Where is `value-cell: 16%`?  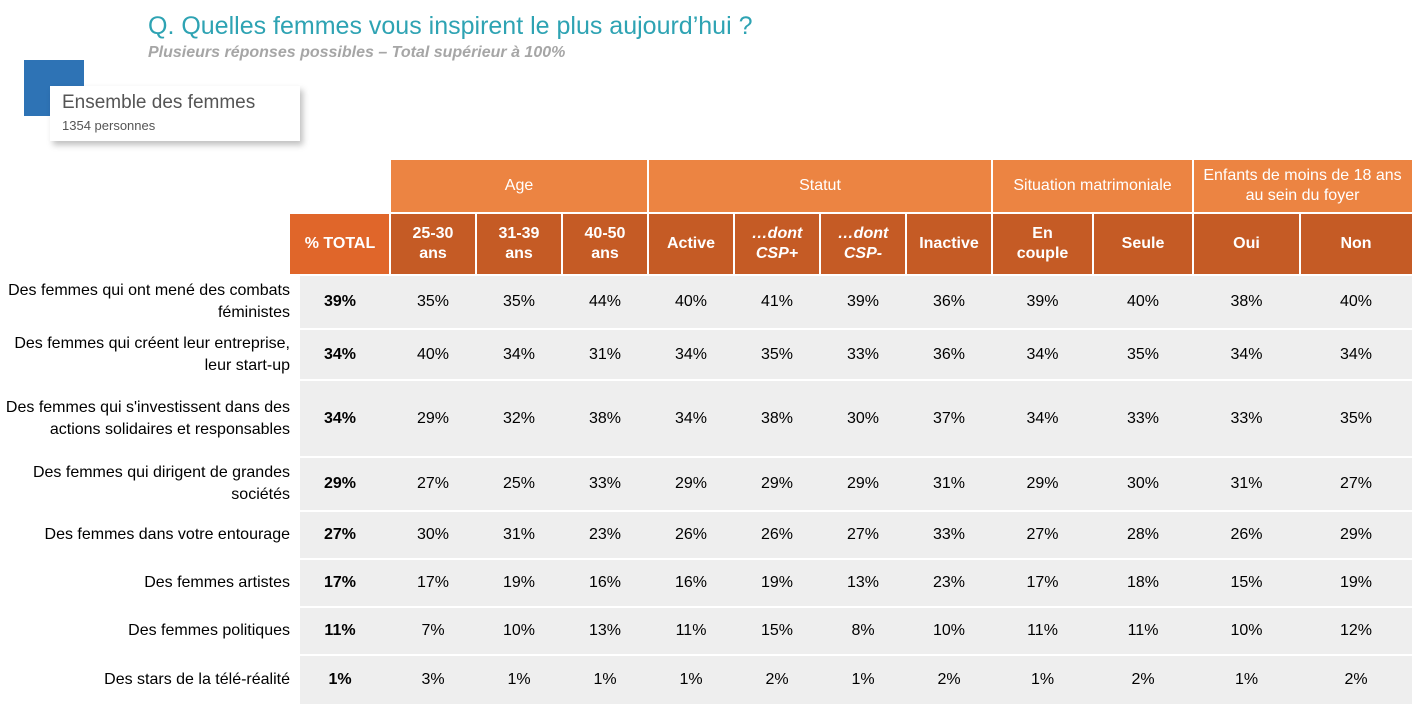
value-cell: 16% is located at coordinates (605, 582).